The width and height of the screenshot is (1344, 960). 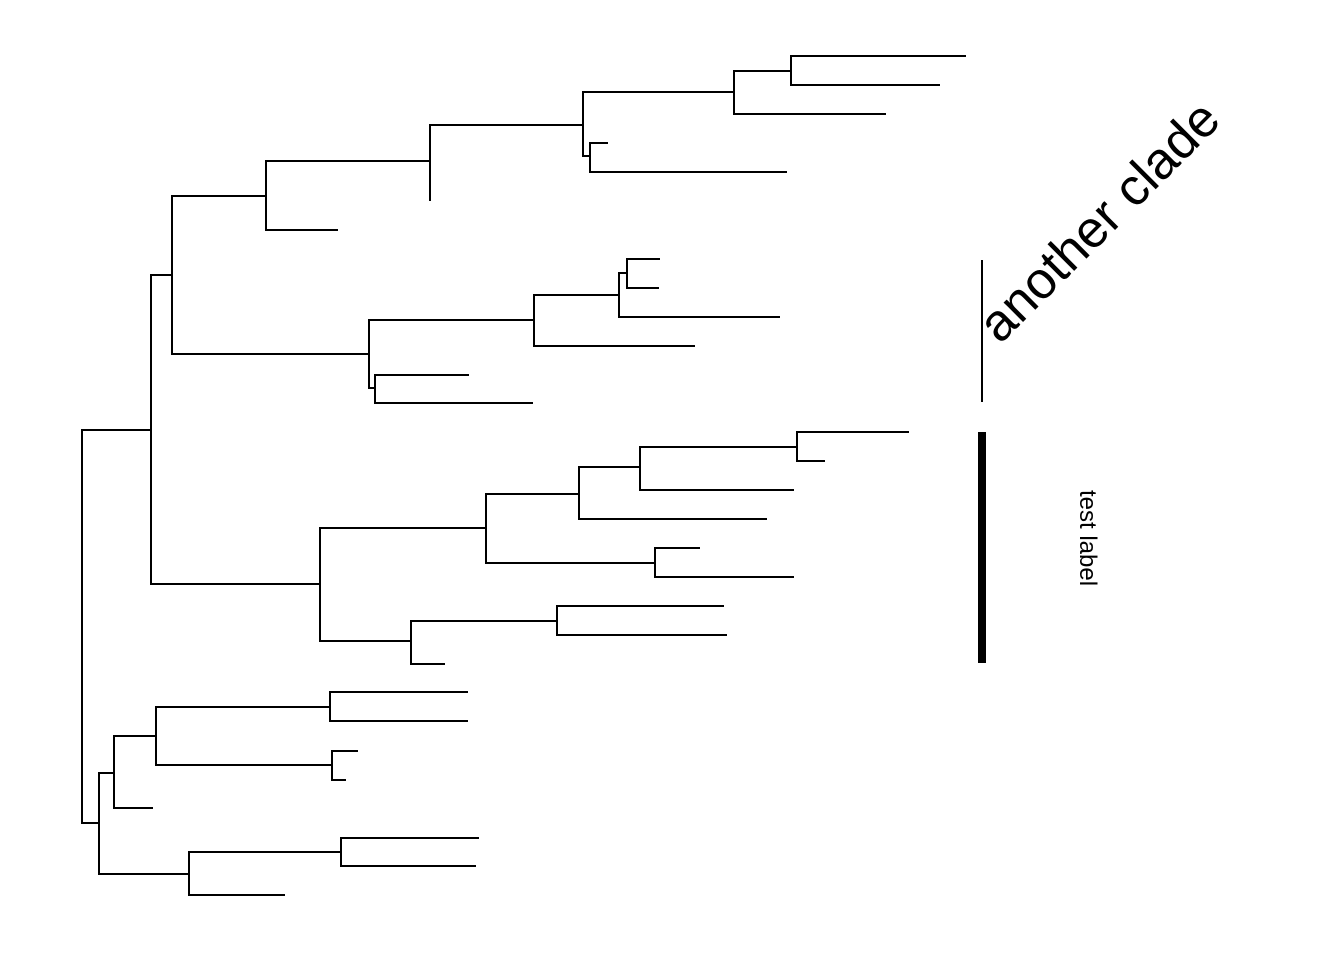 What do you see at coordinates (1039, 547) in the screenshot?
I see `clade-annotation-test-label: test label` at bounding box center [1039, 547].